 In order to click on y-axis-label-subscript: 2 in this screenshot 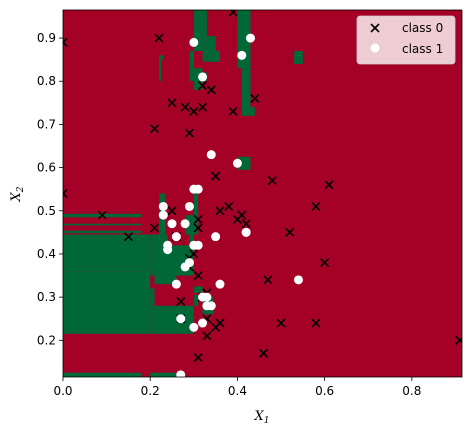, I will do `click(21, 189)`.